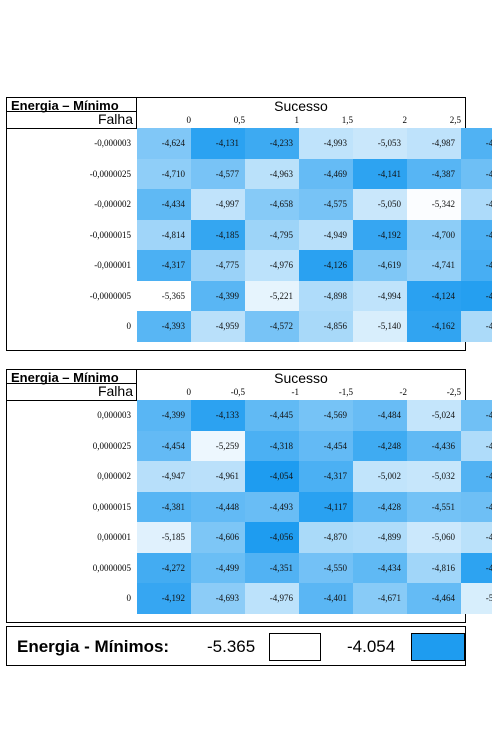 Image resolution: width=492 pixels, height=732 pixels. I want to click on legend-title: Energia - Mínimos:, so click(93, 646).